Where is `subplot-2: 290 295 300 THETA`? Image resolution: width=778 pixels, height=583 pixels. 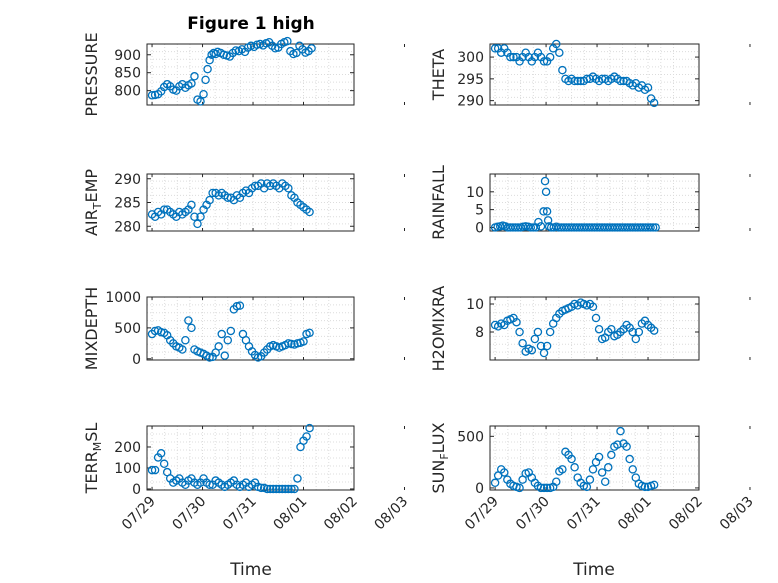
subplot-2: 290 295 300 THETA is located at coordinates (590, 74).